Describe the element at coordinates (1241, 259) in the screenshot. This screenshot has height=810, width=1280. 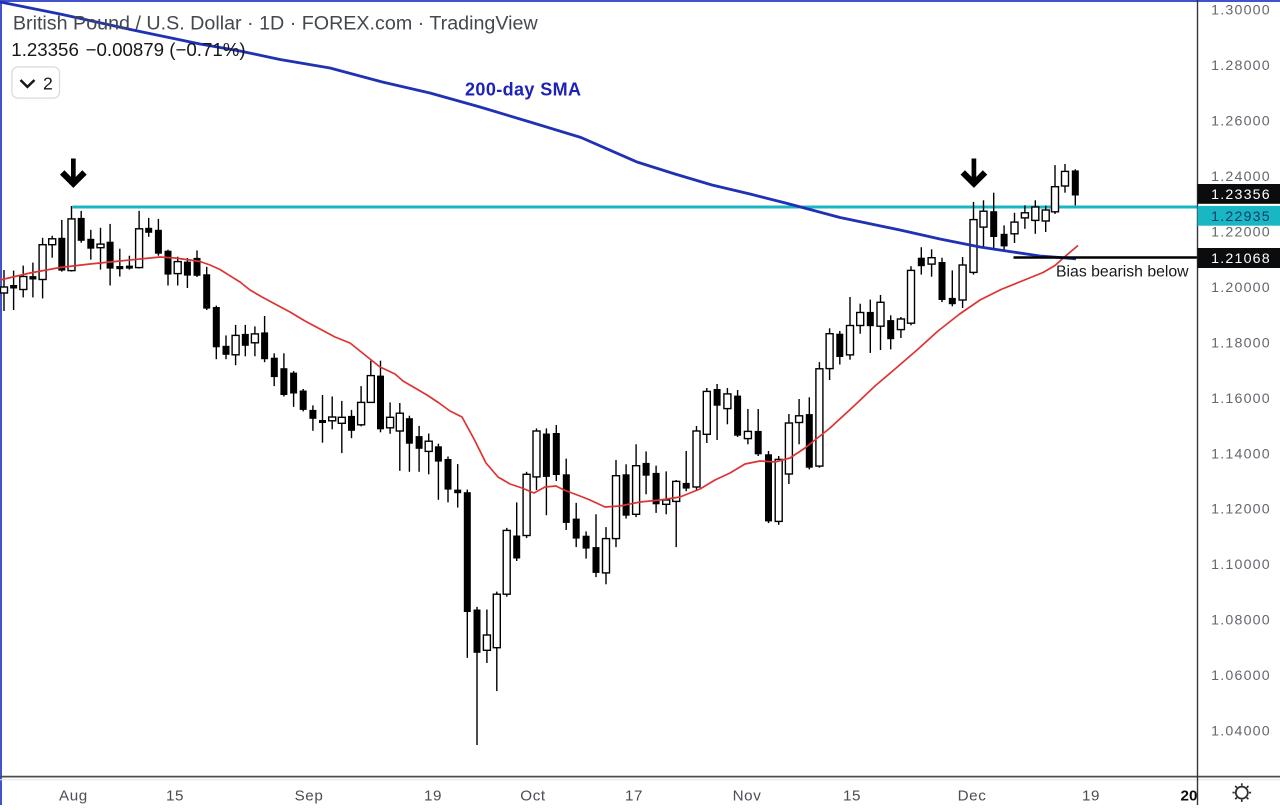
I see `svg-text: 1.21068` at that location.